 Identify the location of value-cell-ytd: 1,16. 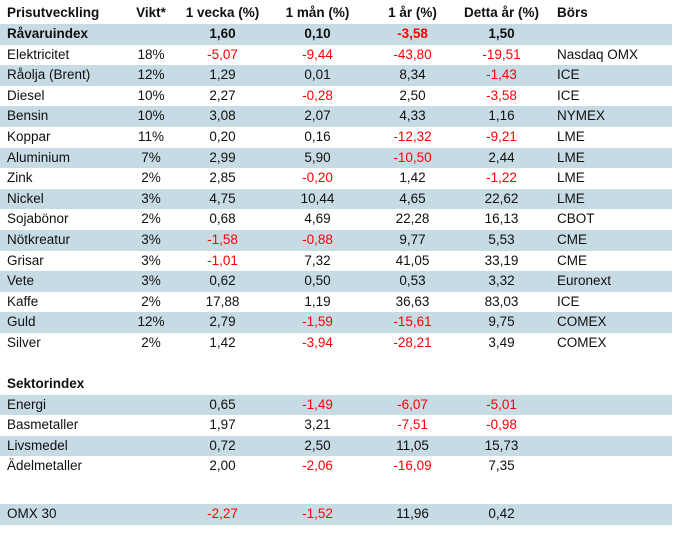
(501, 116).